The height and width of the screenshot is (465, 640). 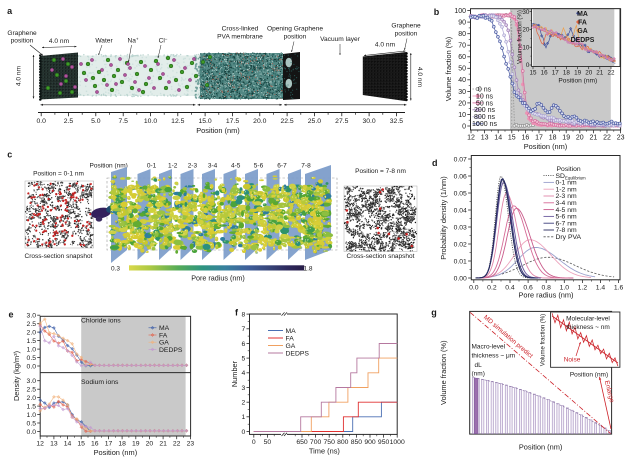 What do you see at coordinates (448, 69) in the screenshot?
I see `svg-text: Volume fraction (%)` at bounding box center [448, 69].